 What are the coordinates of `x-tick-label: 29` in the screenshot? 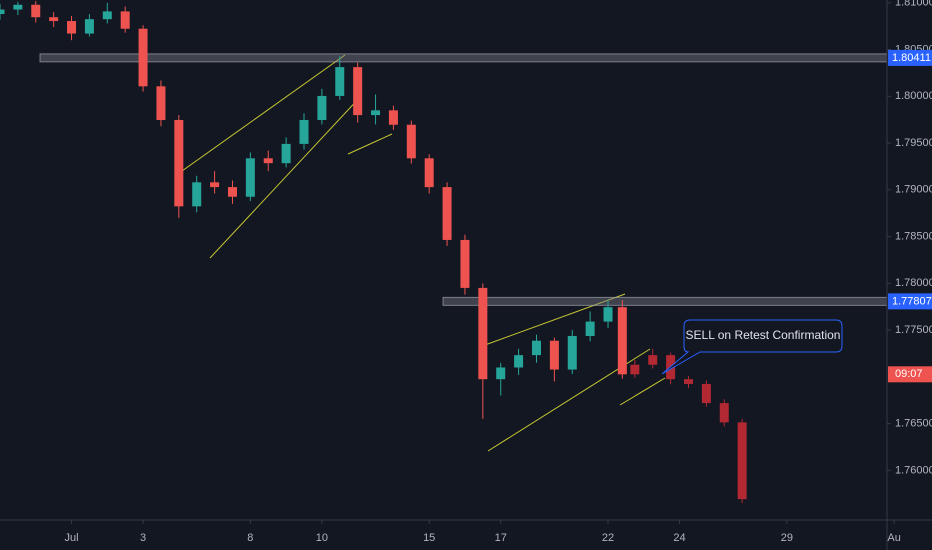 It's located at (787, 538).